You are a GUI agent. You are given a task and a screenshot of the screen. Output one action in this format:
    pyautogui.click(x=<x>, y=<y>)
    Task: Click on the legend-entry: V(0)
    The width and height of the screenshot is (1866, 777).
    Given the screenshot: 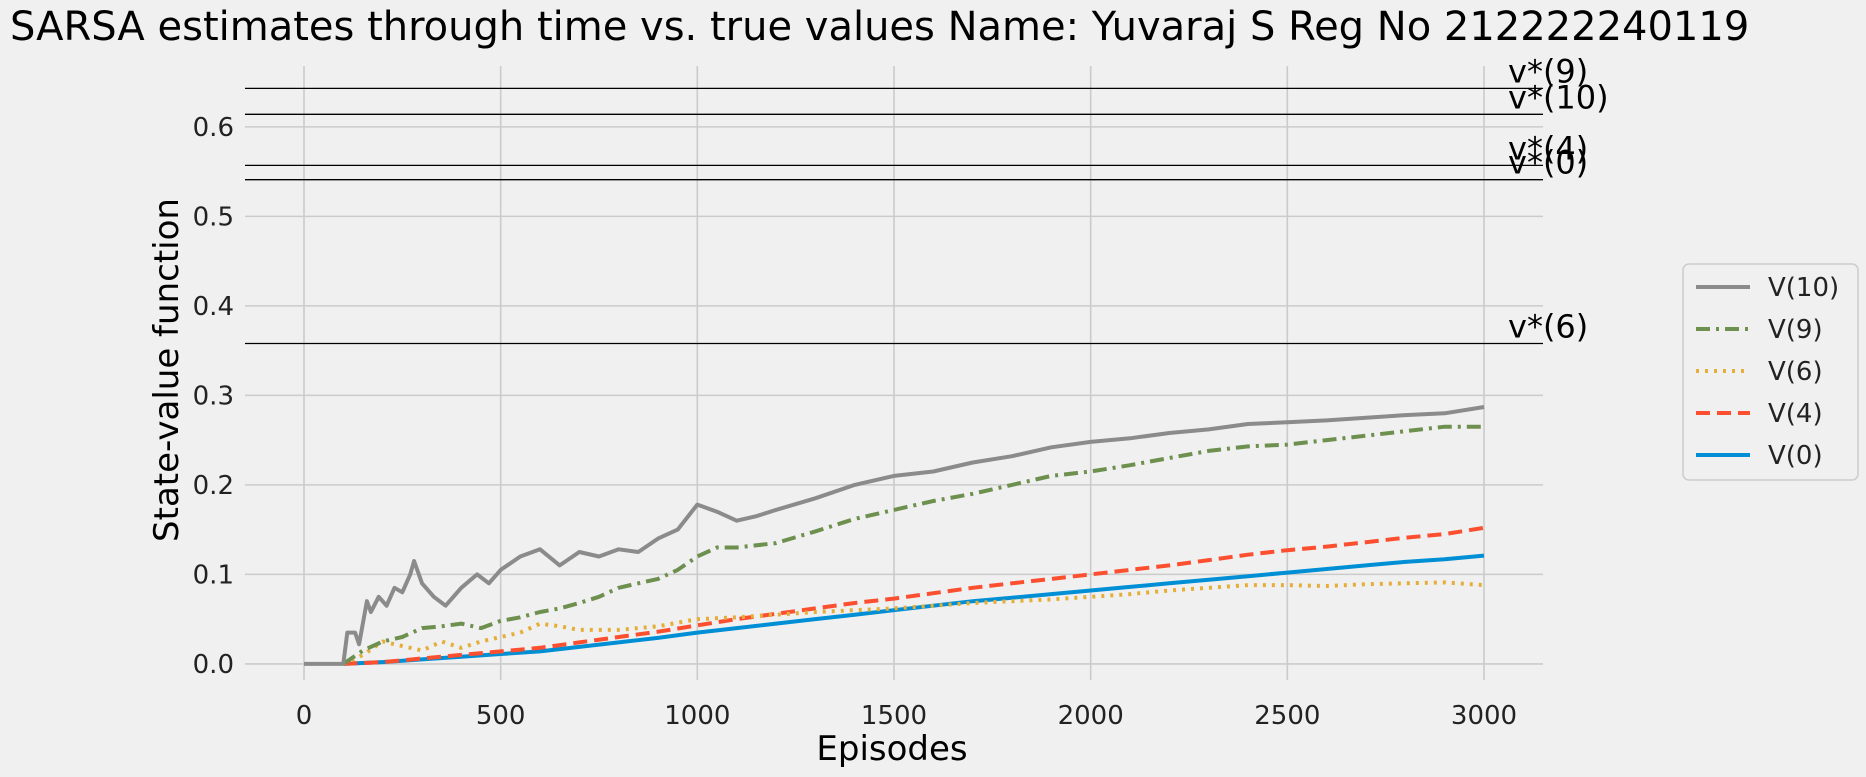 What is the action you would take?
    pyautogui.click(x=1795, y=456)
    